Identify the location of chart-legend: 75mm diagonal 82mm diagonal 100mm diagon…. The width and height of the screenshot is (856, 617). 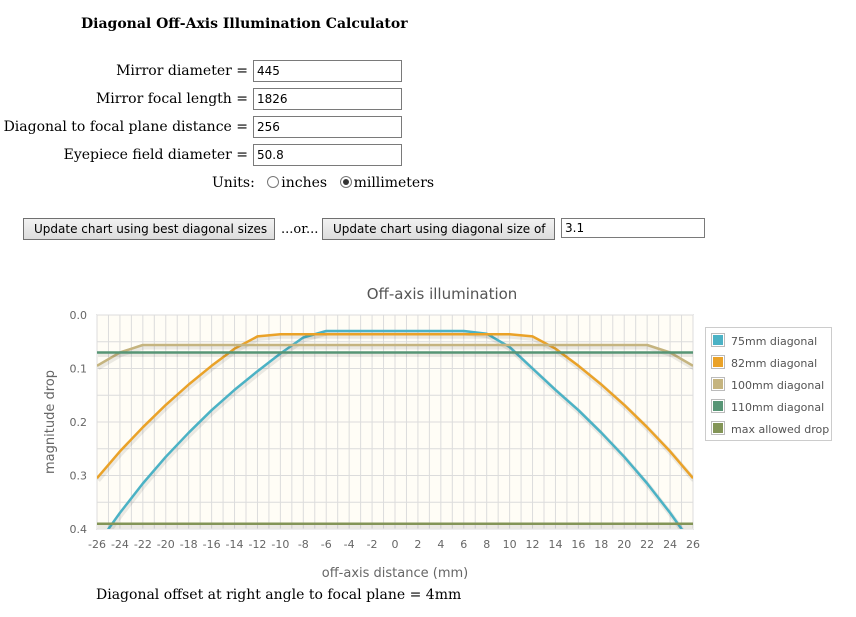
(768, 384).